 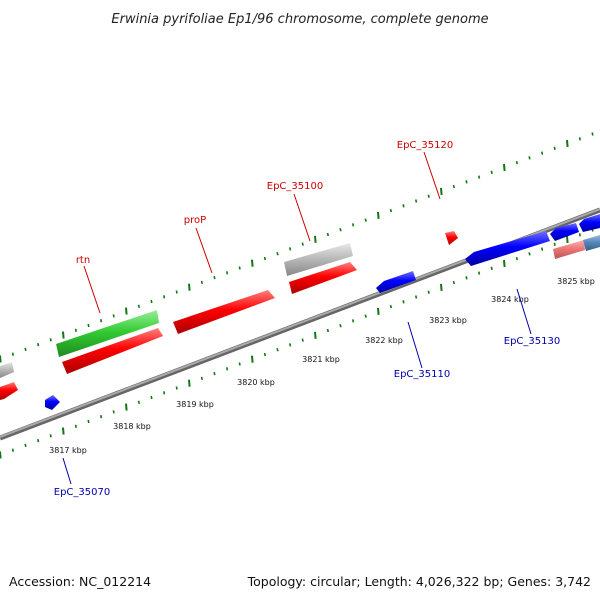 What do you see at coordinates (425, 145) in the screenshot?
I see `gene-label-EpC_35120: EpC_35120` at bounding box center [425, 145].